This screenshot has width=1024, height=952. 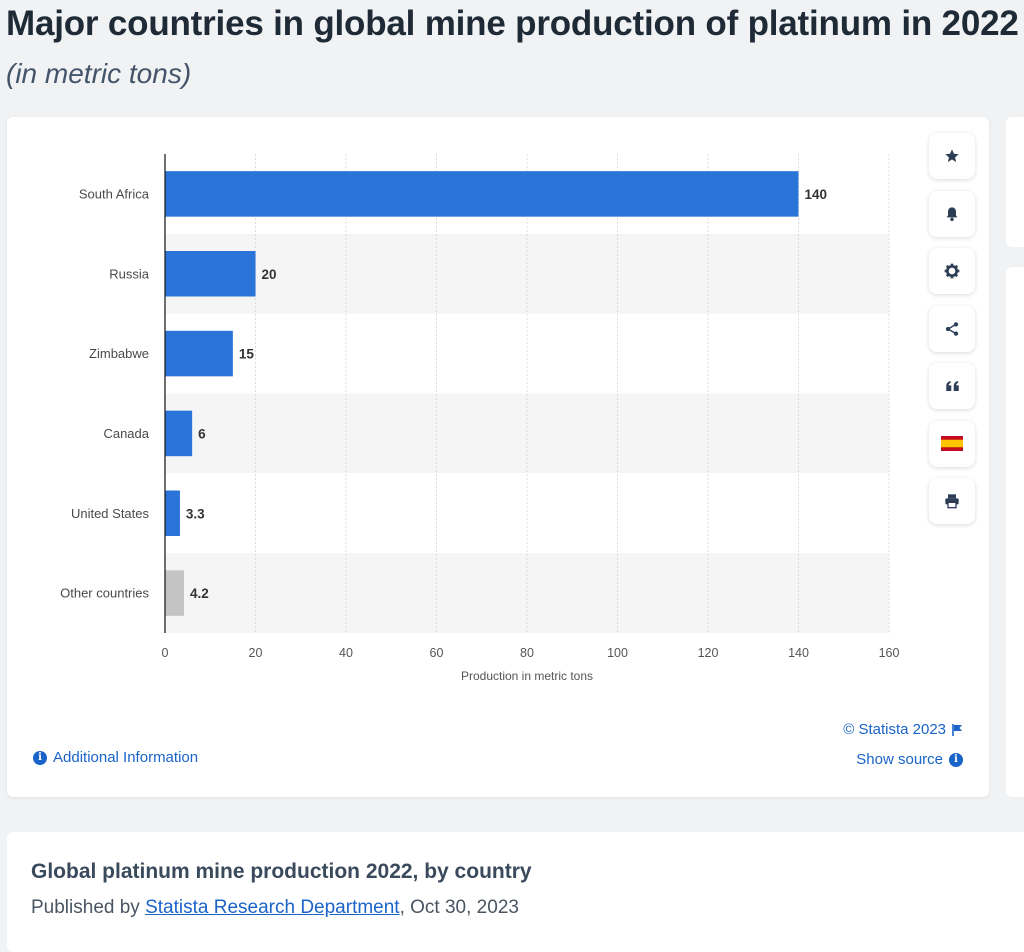 What do you see at coordinates (114, 193) in the screenshot?
I see `category-label: South Africa` at bounding box center [114, 193].